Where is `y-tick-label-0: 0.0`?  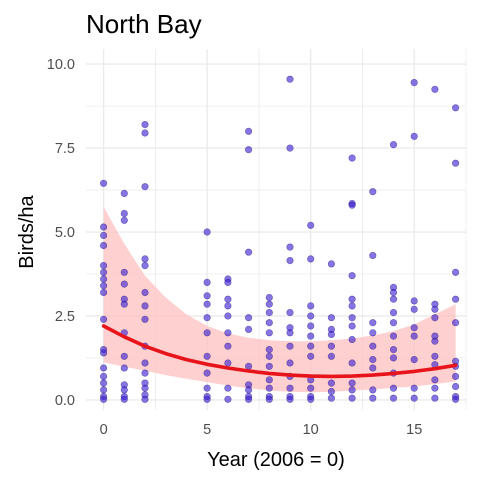 y-tick-label-0: 0.0 is located at coordinates (65, 401).